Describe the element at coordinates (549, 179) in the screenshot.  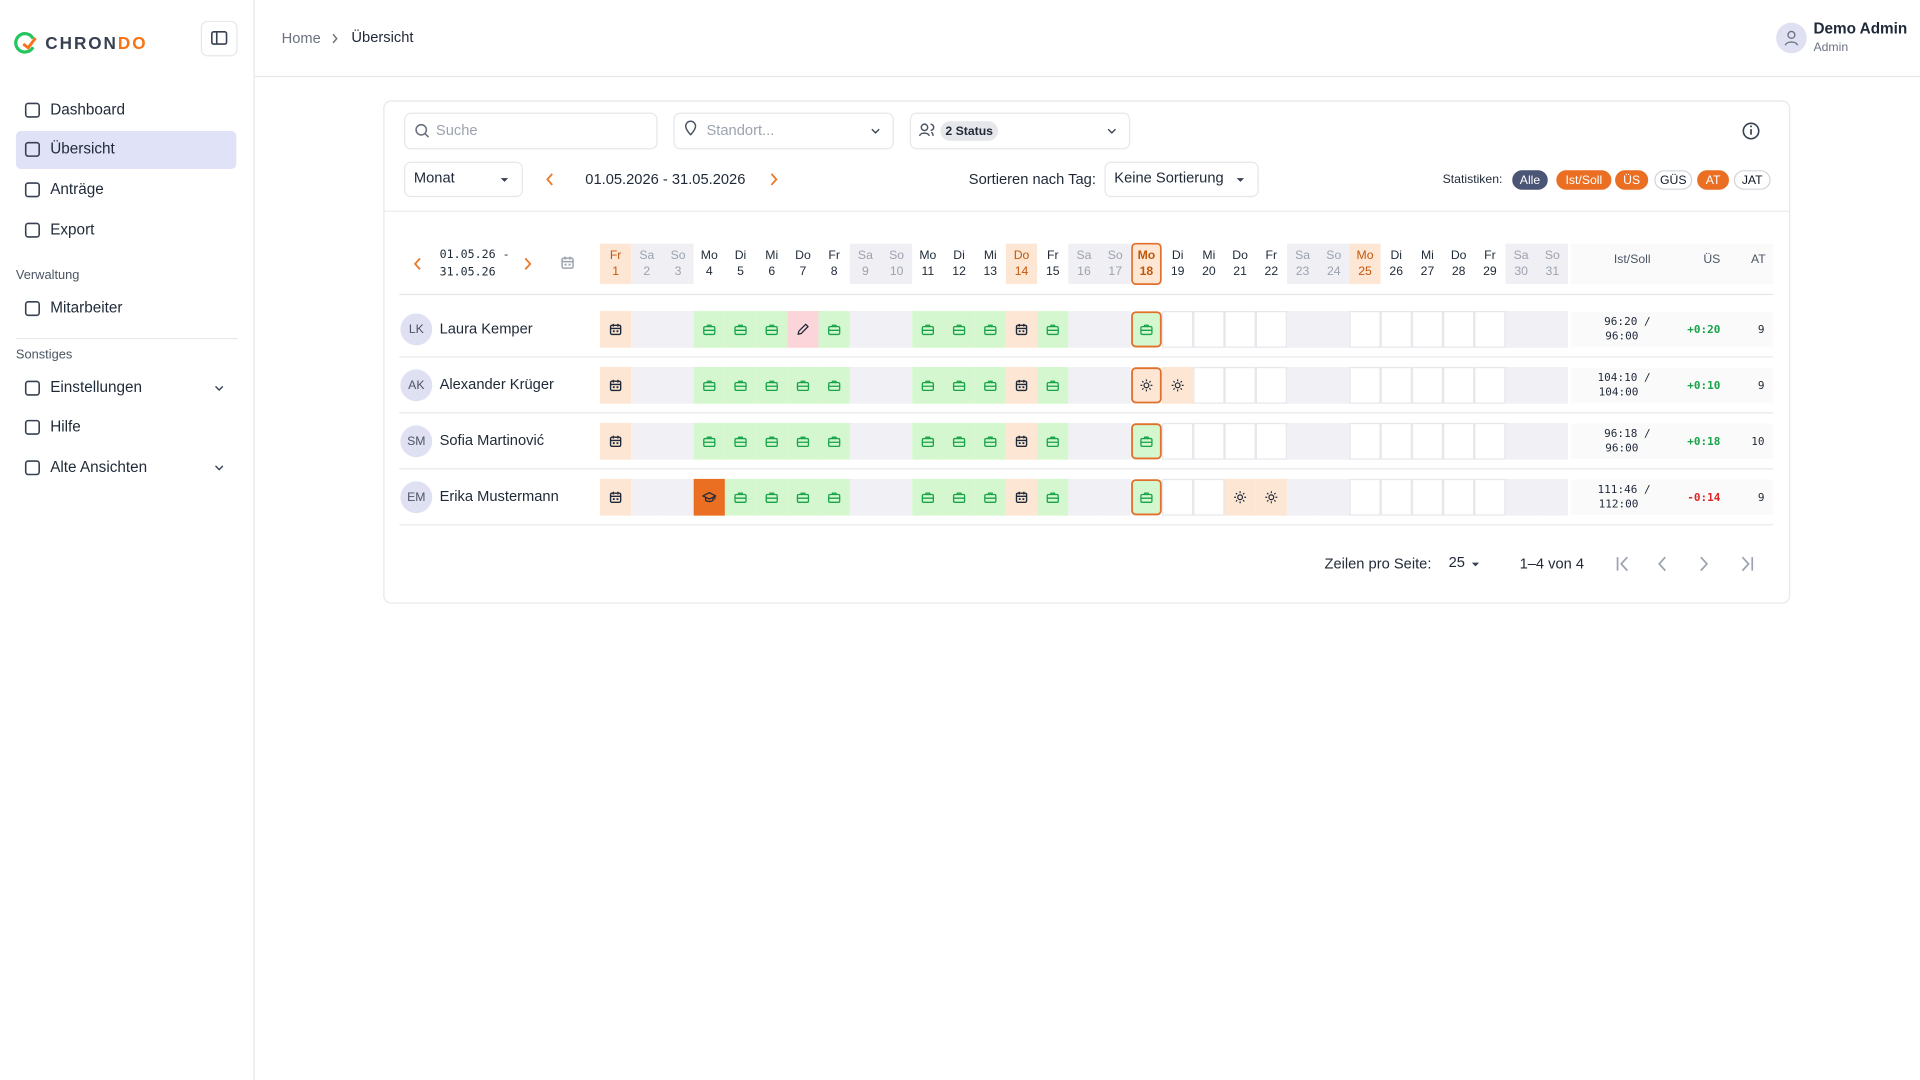
I see `prev-period` at that location.